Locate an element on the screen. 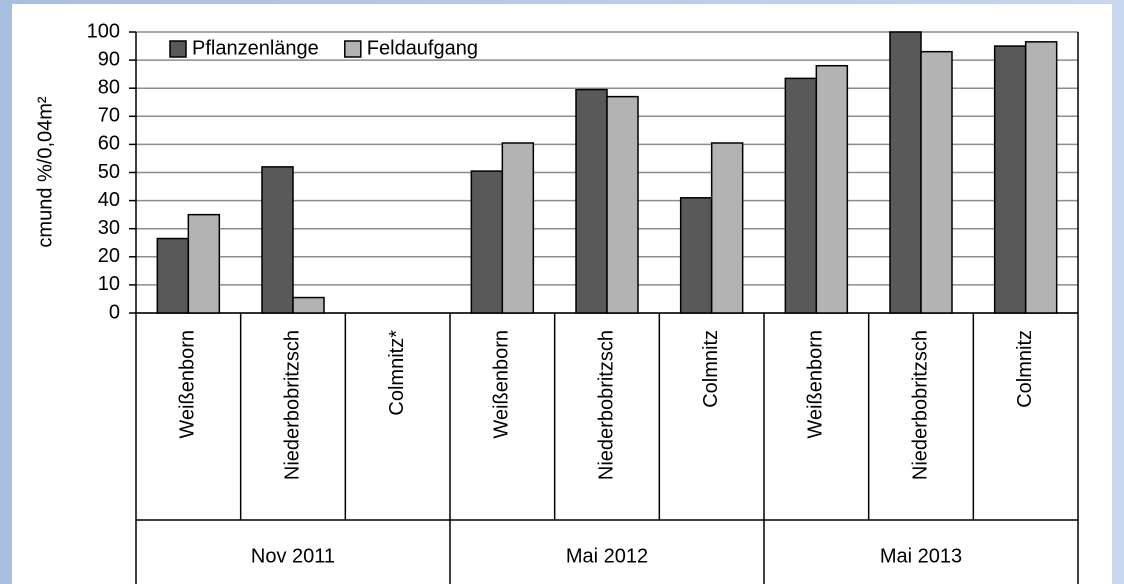 This screenshot has width=1124, height=584. y-tick-label: 10 is located at coordinates (109, 284).